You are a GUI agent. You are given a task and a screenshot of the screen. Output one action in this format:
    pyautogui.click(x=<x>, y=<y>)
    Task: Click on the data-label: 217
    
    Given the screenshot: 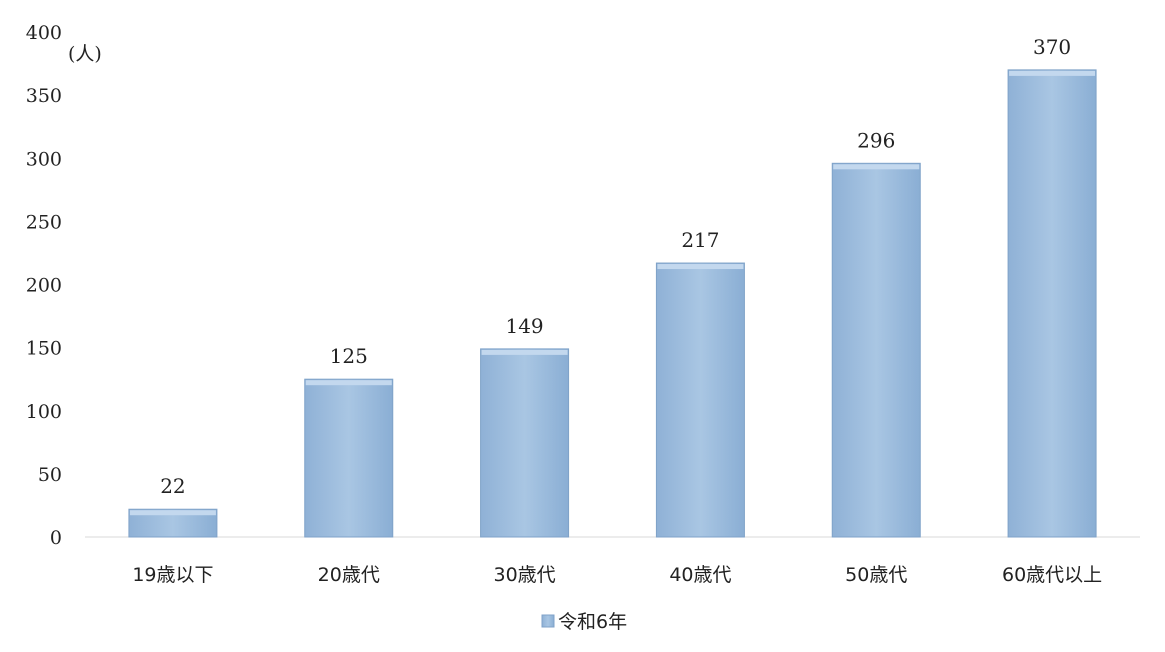 What is the action you would take?
    pyautogui.click(x=700, y=240)
    